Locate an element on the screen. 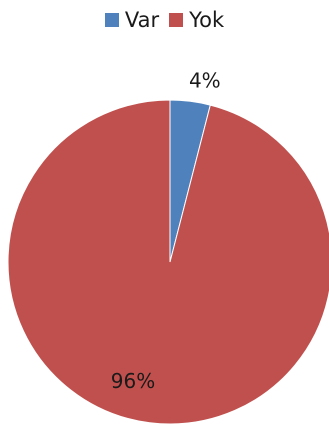 Image resolution: width=329 pixels, height=428 pixels. legend-label-yok: Yok is located at coordinates (207, 20).